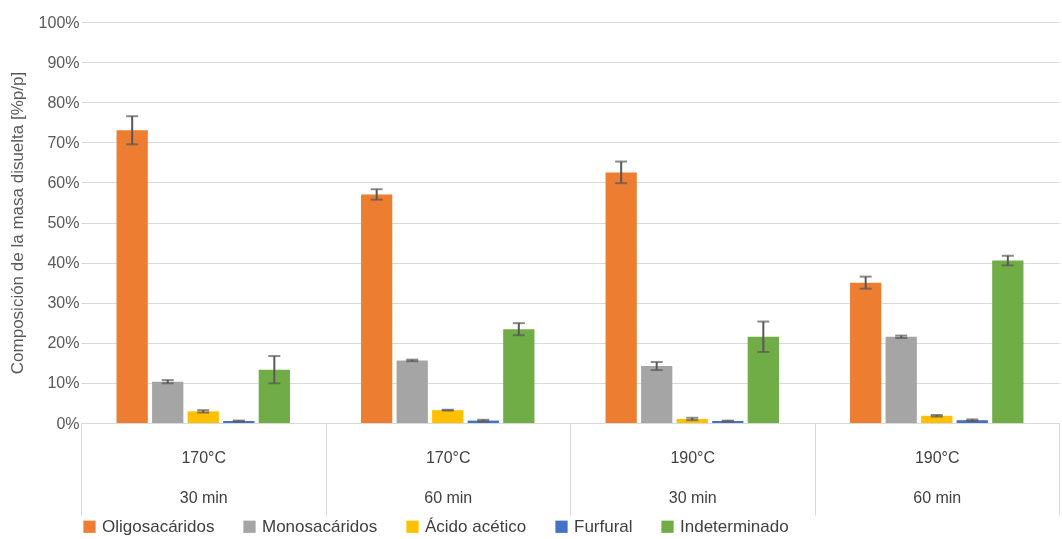 The height and width of the screenshot is (539, 1062). Describe the element at coordinates (63, 383) in the screenshot. I see `y-tick-label: 10%` at that location.